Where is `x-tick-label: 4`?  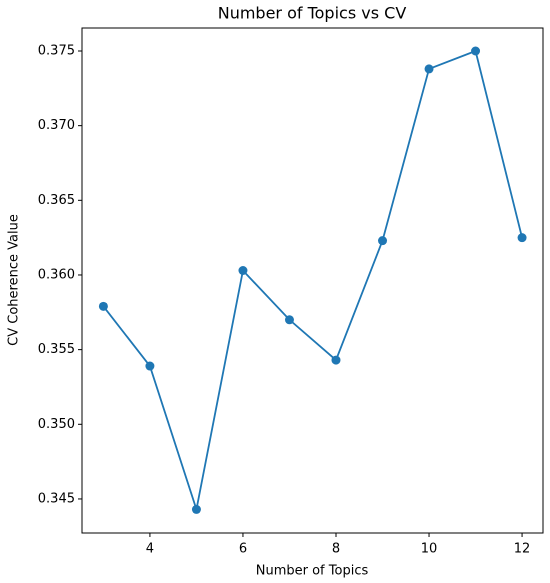
x-tick-label: 4 is located at coordinates (150, 549).